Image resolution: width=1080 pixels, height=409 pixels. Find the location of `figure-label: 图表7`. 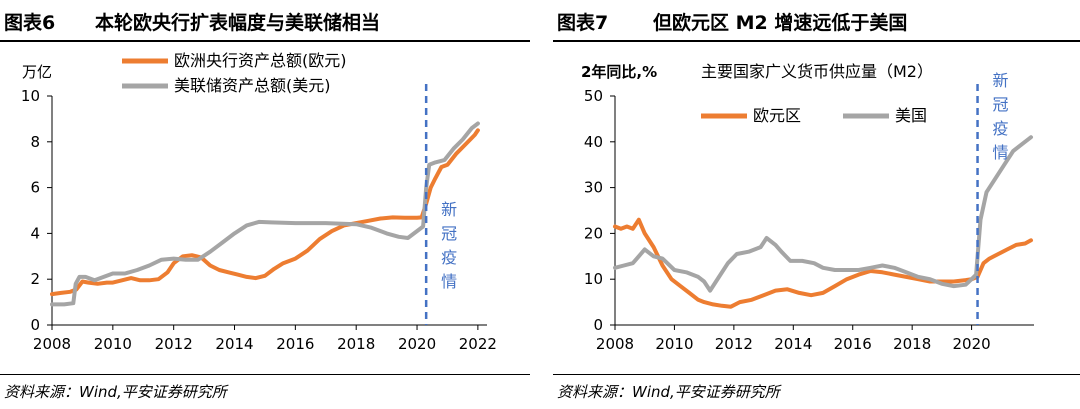

figure-label: 图表7 is located at coordinates (583, 23).